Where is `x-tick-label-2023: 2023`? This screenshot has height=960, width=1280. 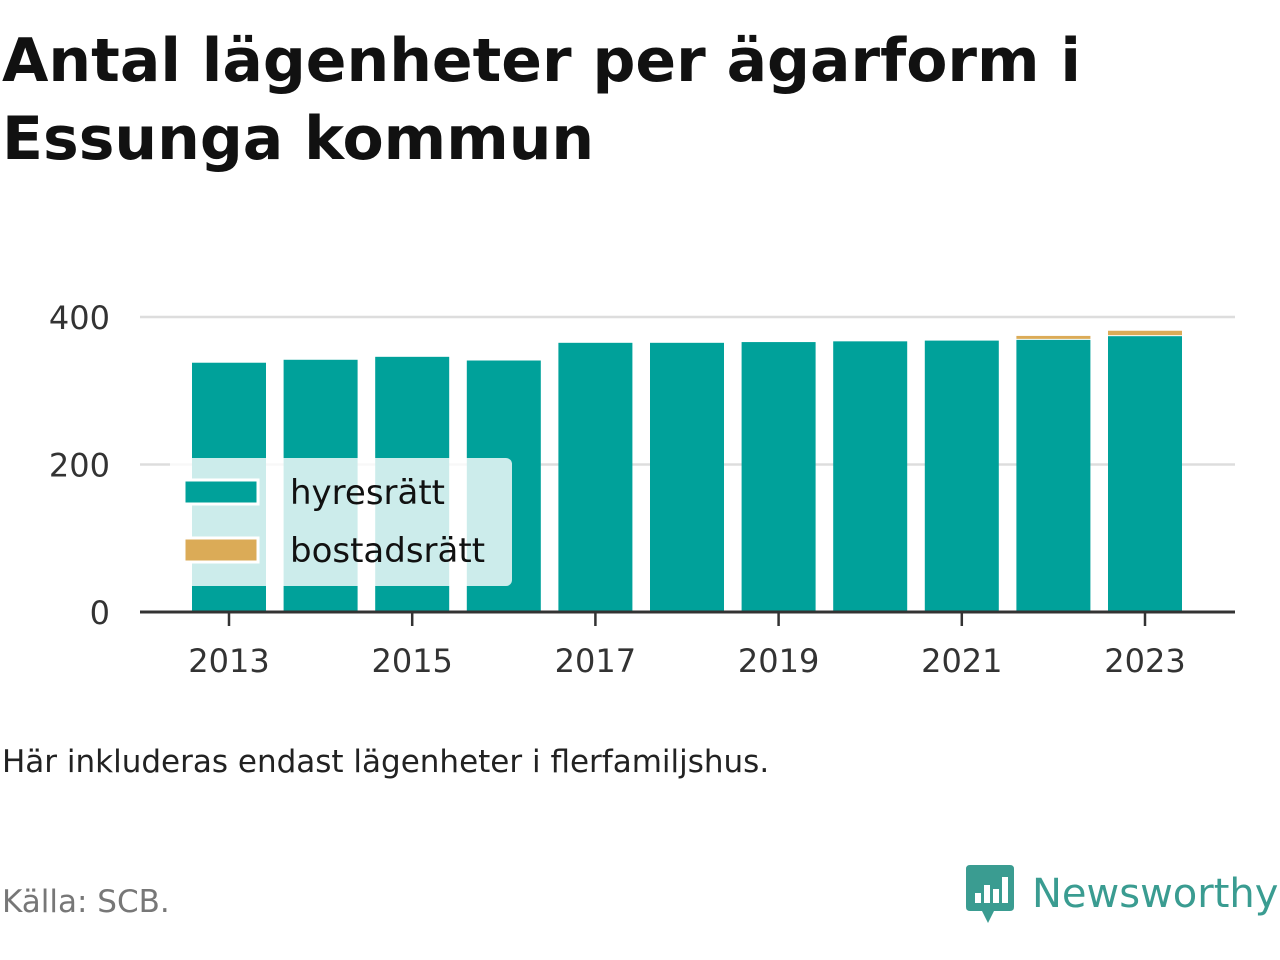
x-tick-label-2023: 2023 is located at coordinates (1144, 661).